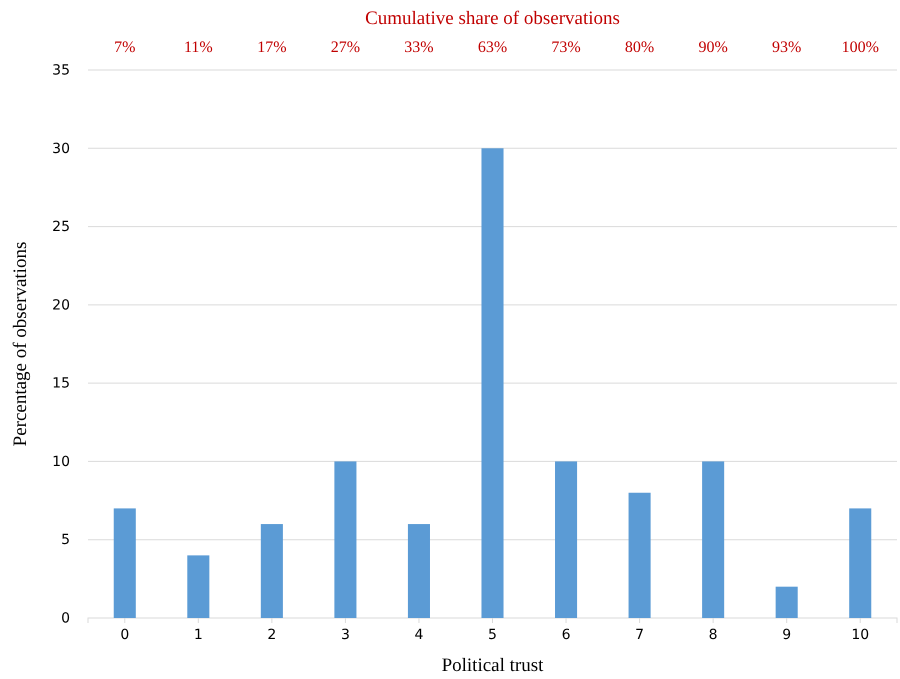 This screenshot has width=900, height=679. What do you see at coordinates (639, 47) in the screenshot?
I see `text: 80%` at bounding box center [639, 47].